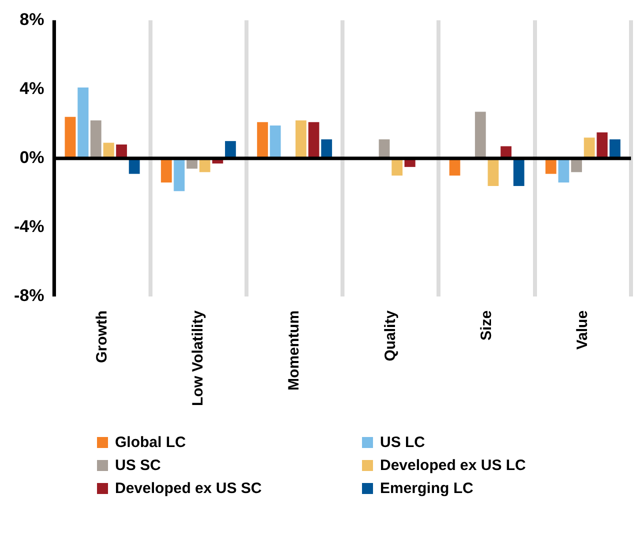 This screenshot has height=549, width=639. What do you see at coordinates (188, 488) in the screenshot?
I see `legend-label: Developed ex US SC` at bounding box center [188, 488].